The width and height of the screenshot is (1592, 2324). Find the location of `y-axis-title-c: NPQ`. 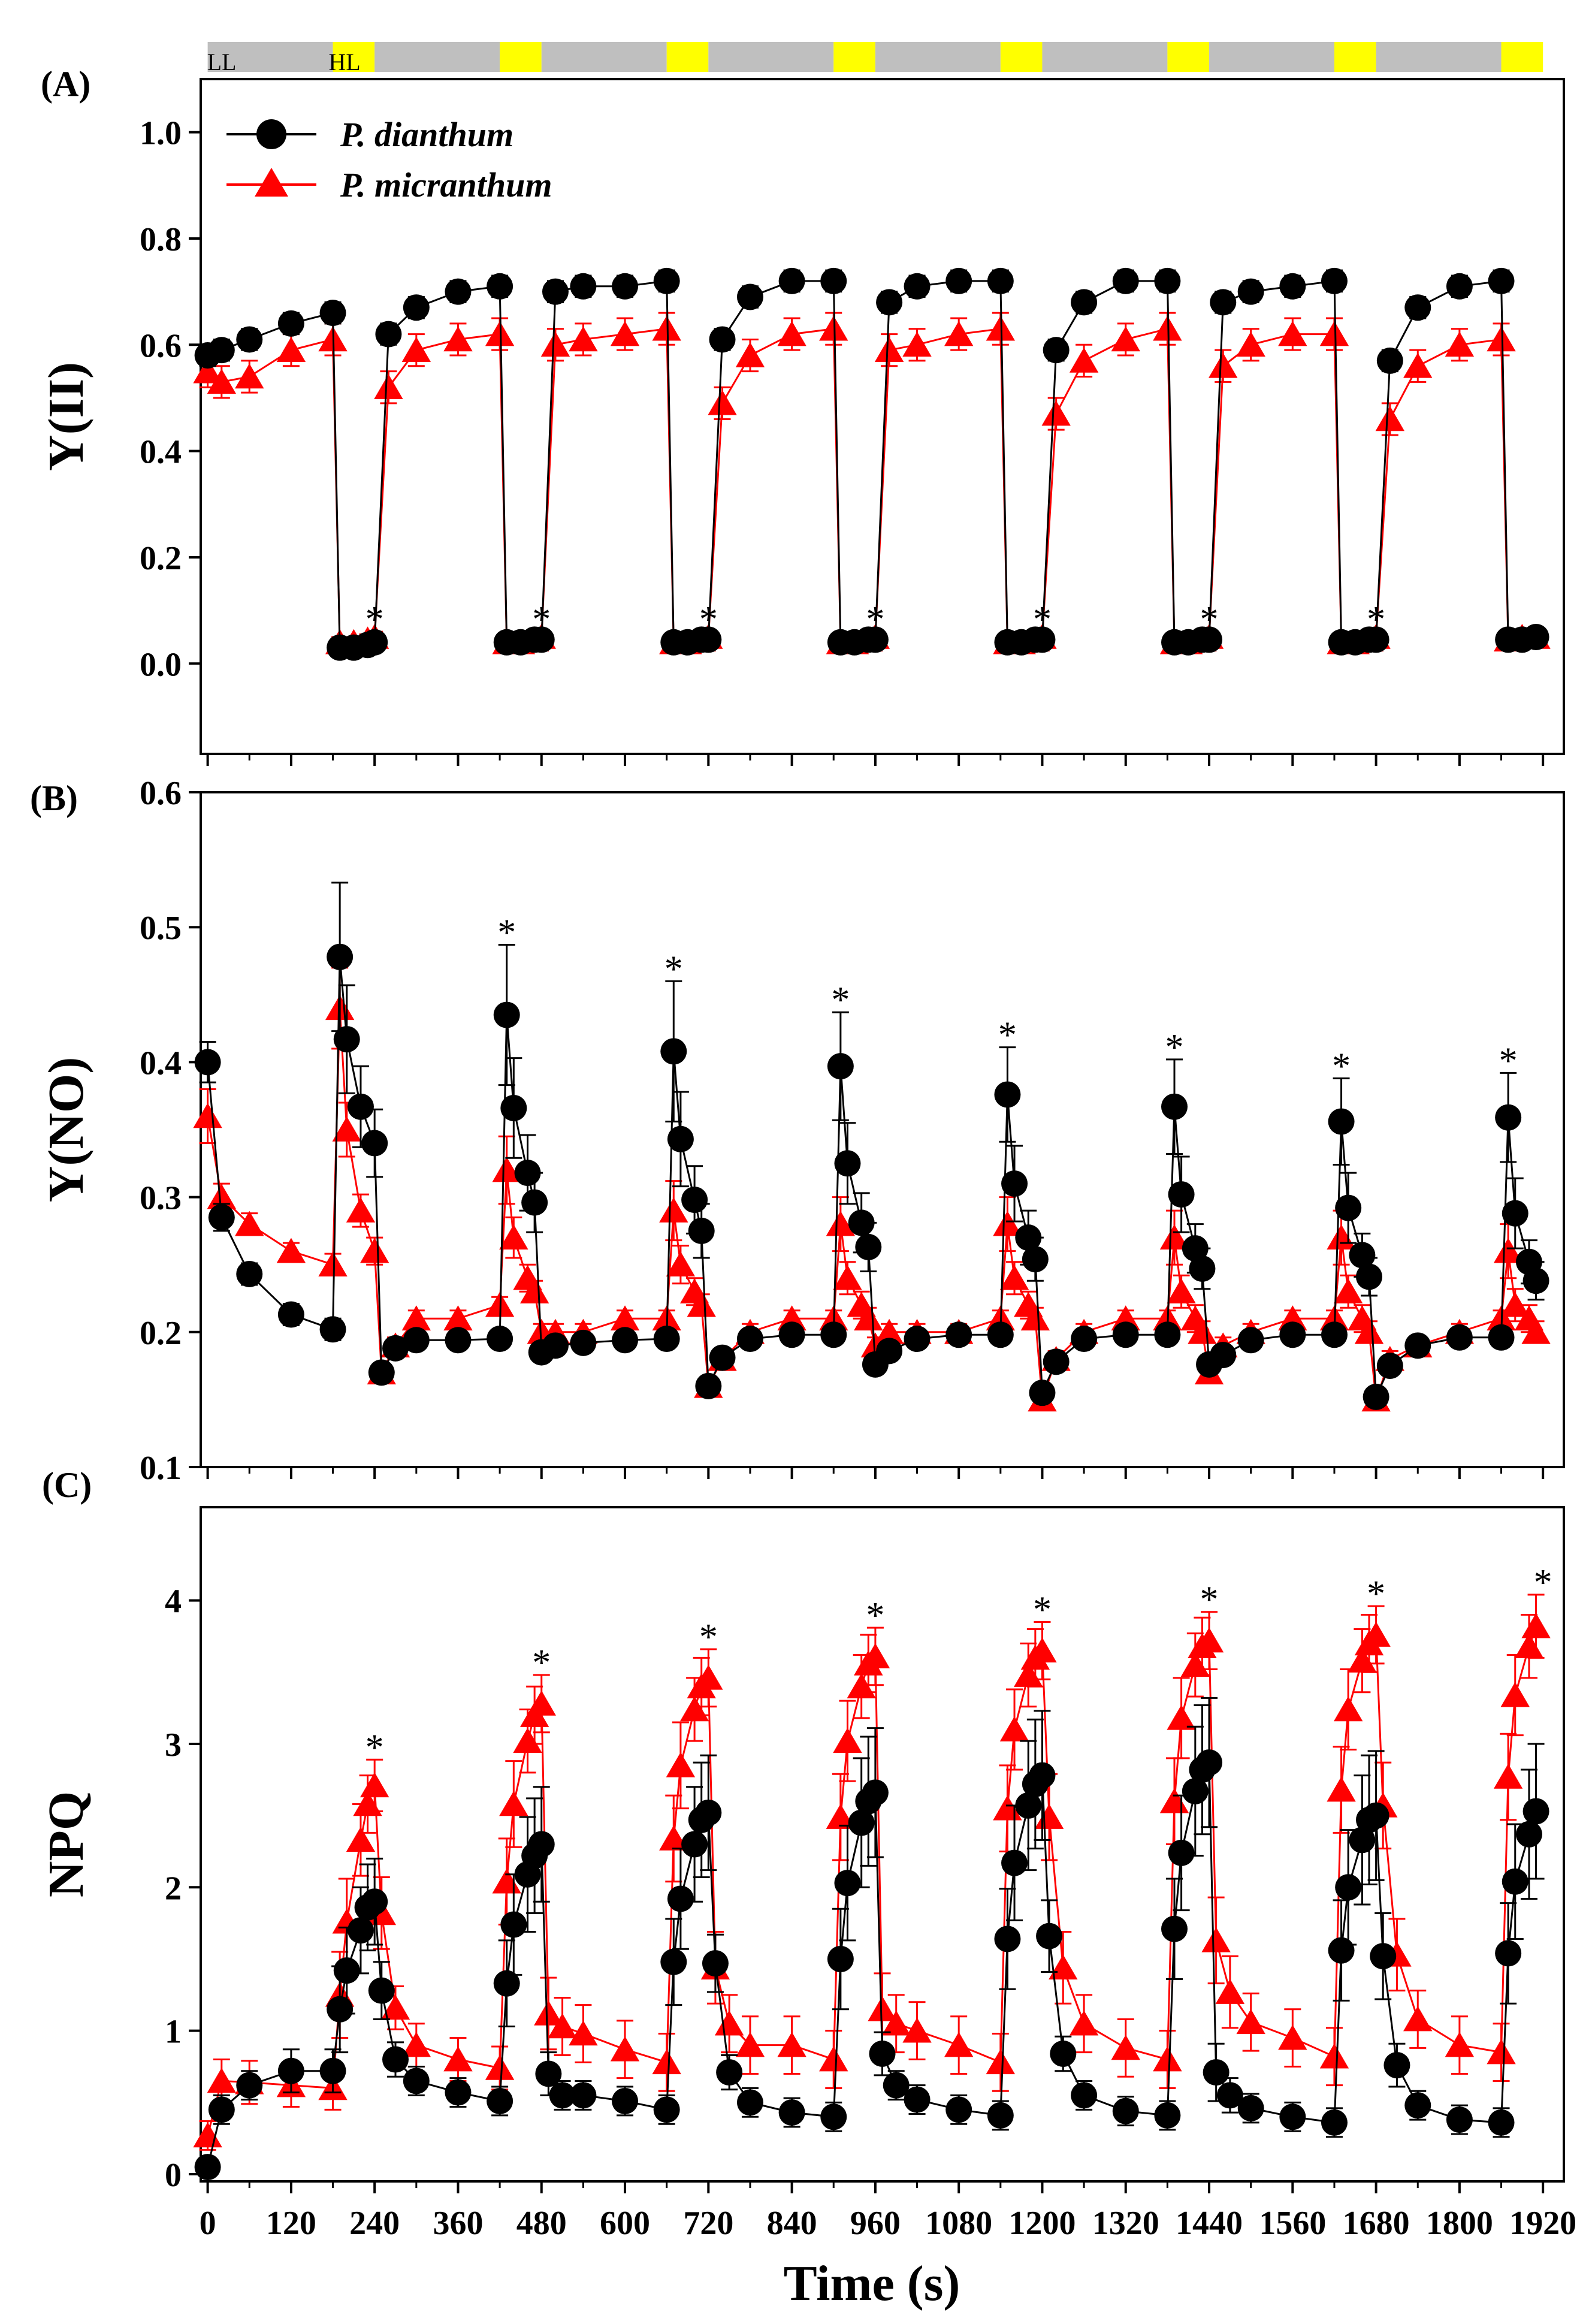

y-axis-title-c: NPQ is located at coordinates (66, 1844).